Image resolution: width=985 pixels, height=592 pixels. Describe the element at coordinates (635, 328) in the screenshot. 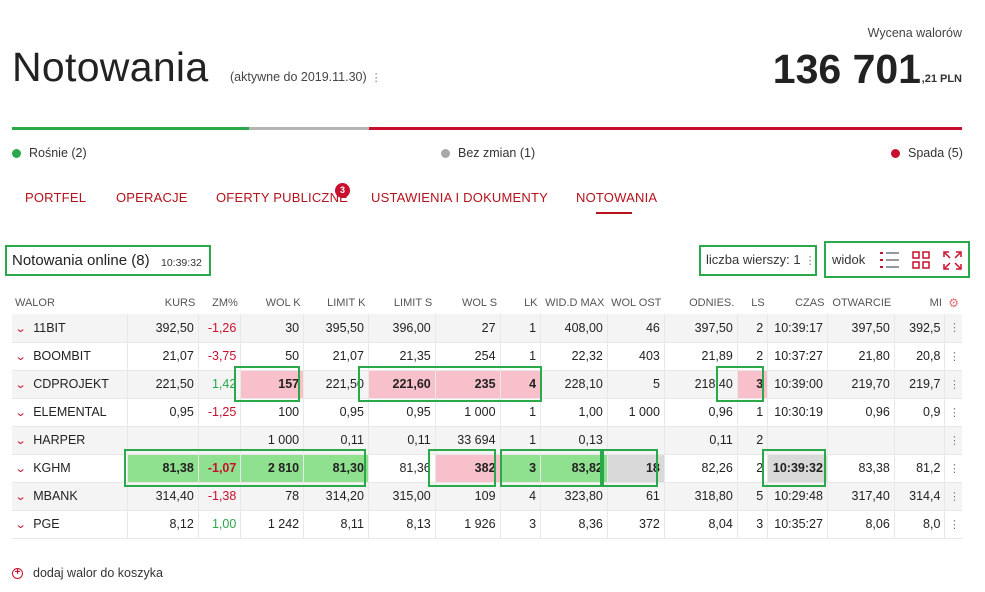

I see `cell: 46` at that location.